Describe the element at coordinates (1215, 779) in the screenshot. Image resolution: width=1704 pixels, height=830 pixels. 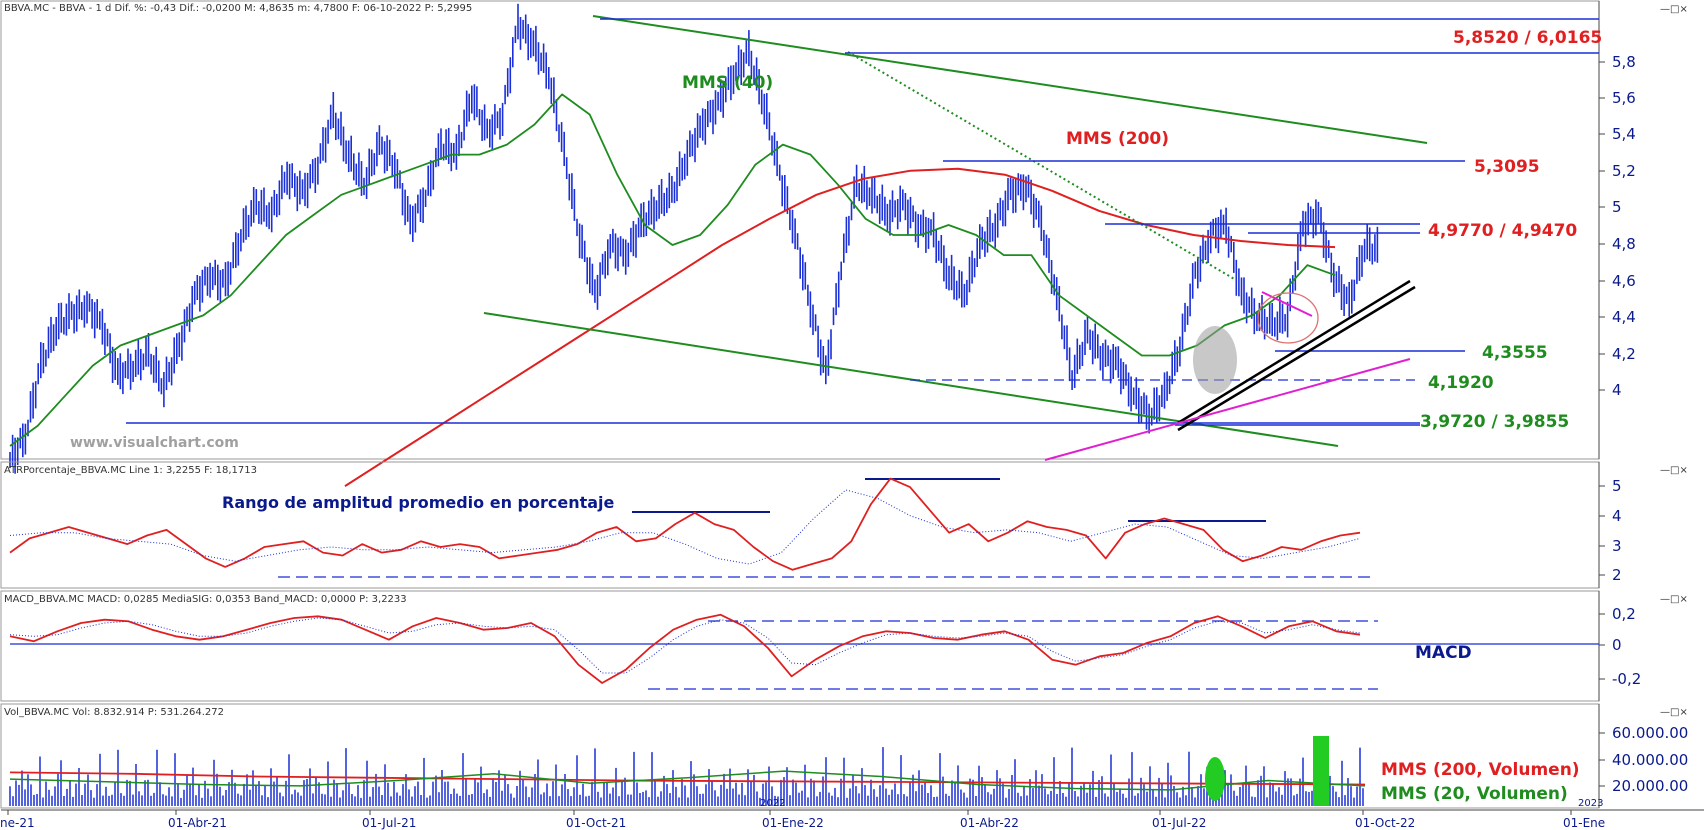
I see `volume-spike-highlight` at that location.